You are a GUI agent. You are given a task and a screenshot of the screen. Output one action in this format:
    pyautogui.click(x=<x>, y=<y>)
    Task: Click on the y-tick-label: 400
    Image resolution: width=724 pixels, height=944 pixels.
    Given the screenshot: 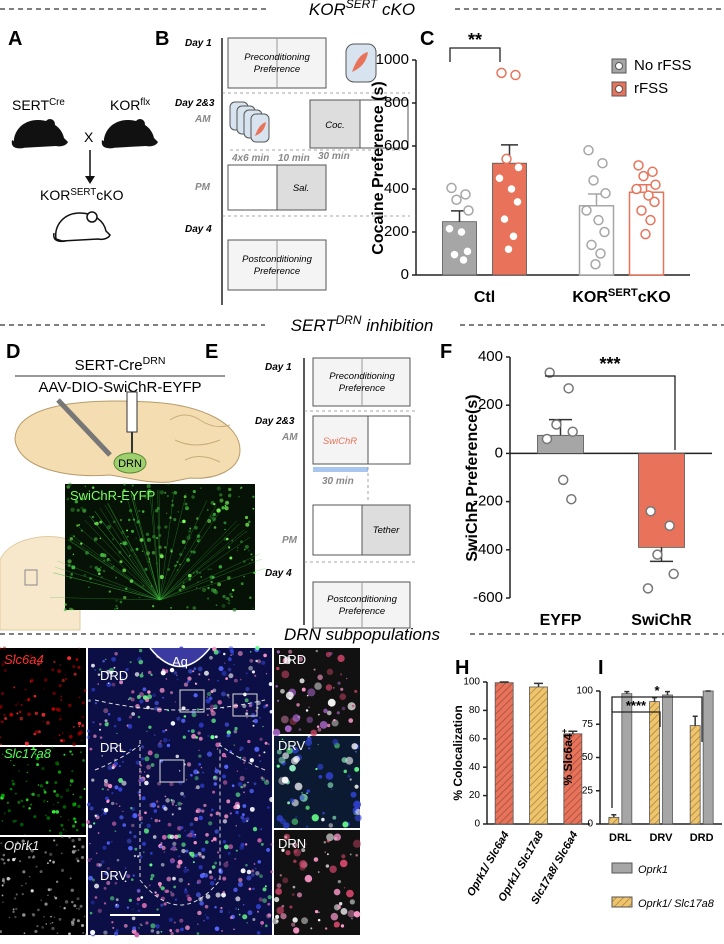 What is the action you would take?
    pyautogui.click(x=490, y=356)
    